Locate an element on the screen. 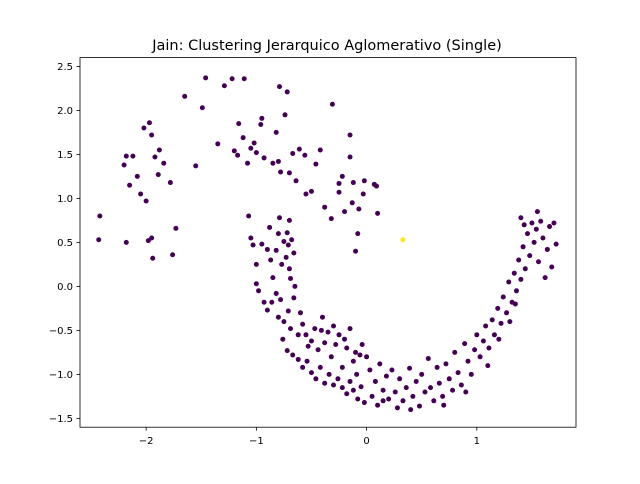 This screenshot has width=640, height=484. y-tick-label: −1.0 is located at coordinates (61, 375).